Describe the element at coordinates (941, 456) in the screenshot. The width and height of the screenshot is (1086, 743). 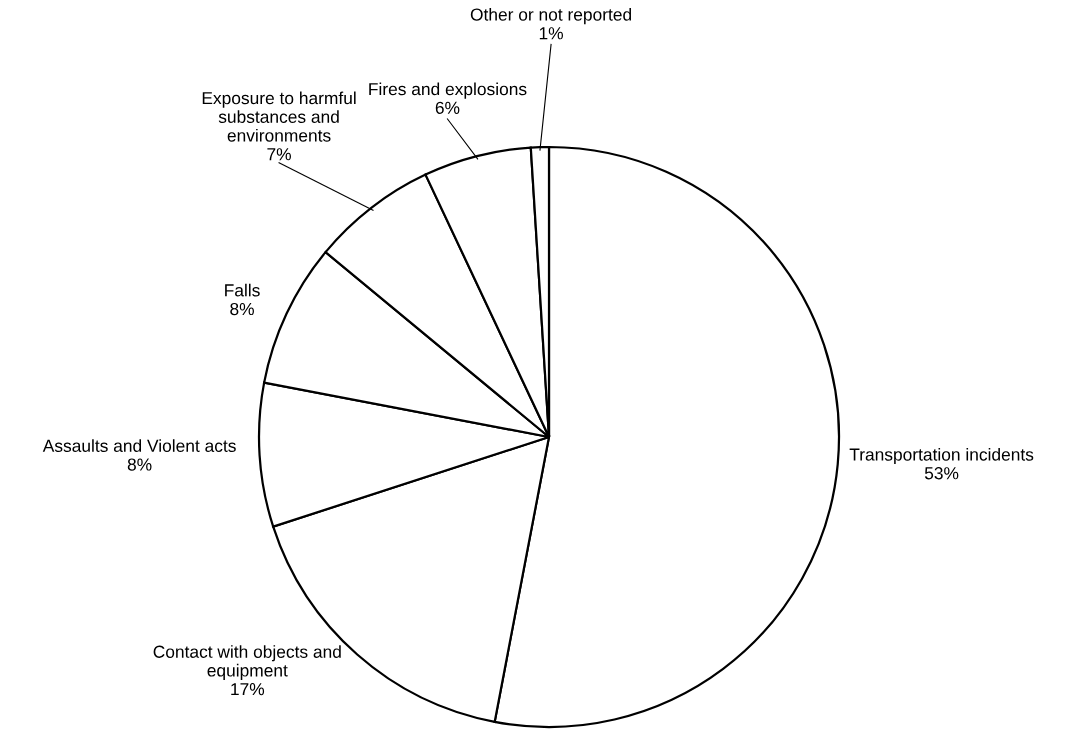
I see `slice-label: Transportation incidents` at that location.